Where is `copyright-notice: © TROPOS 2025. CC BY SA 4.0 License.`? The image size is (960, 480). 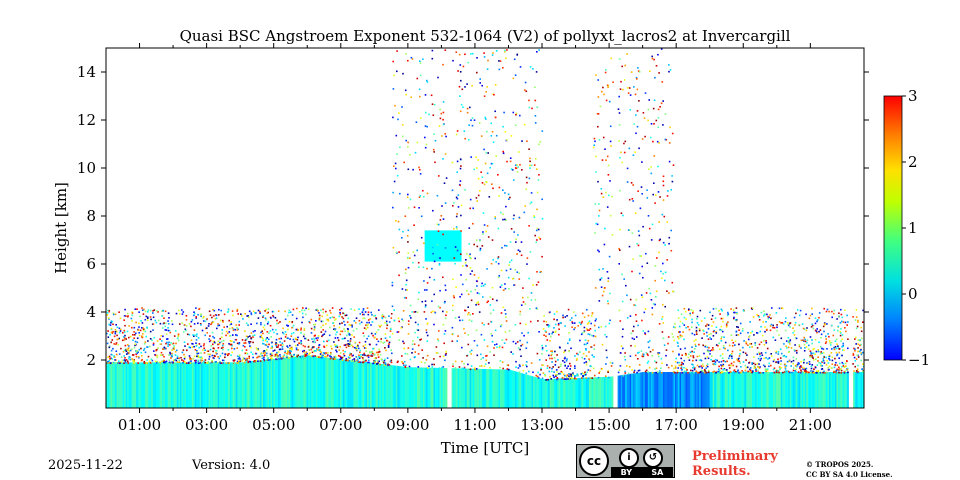
copyright-notice: © TROPOS 2025. CC BY SA 4.0 License. is located at coordinates (849, 470).